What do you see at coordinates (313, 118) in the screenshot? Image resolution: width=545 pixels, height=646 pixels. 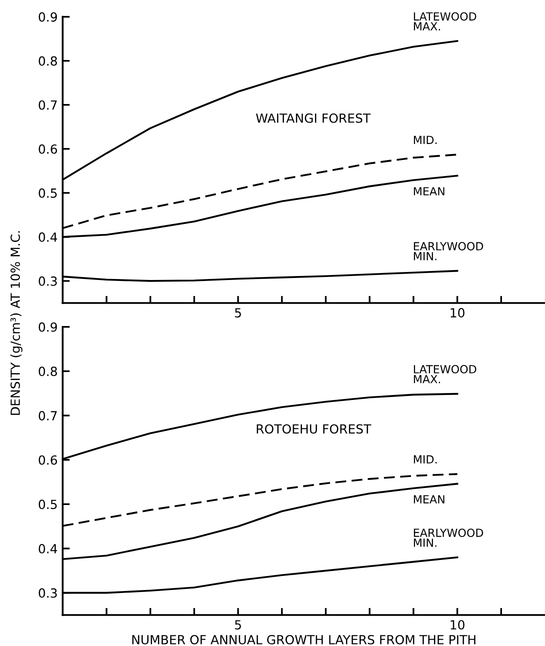 I see `text: WAITANGI FOREST` at bounding box center [313, 118].